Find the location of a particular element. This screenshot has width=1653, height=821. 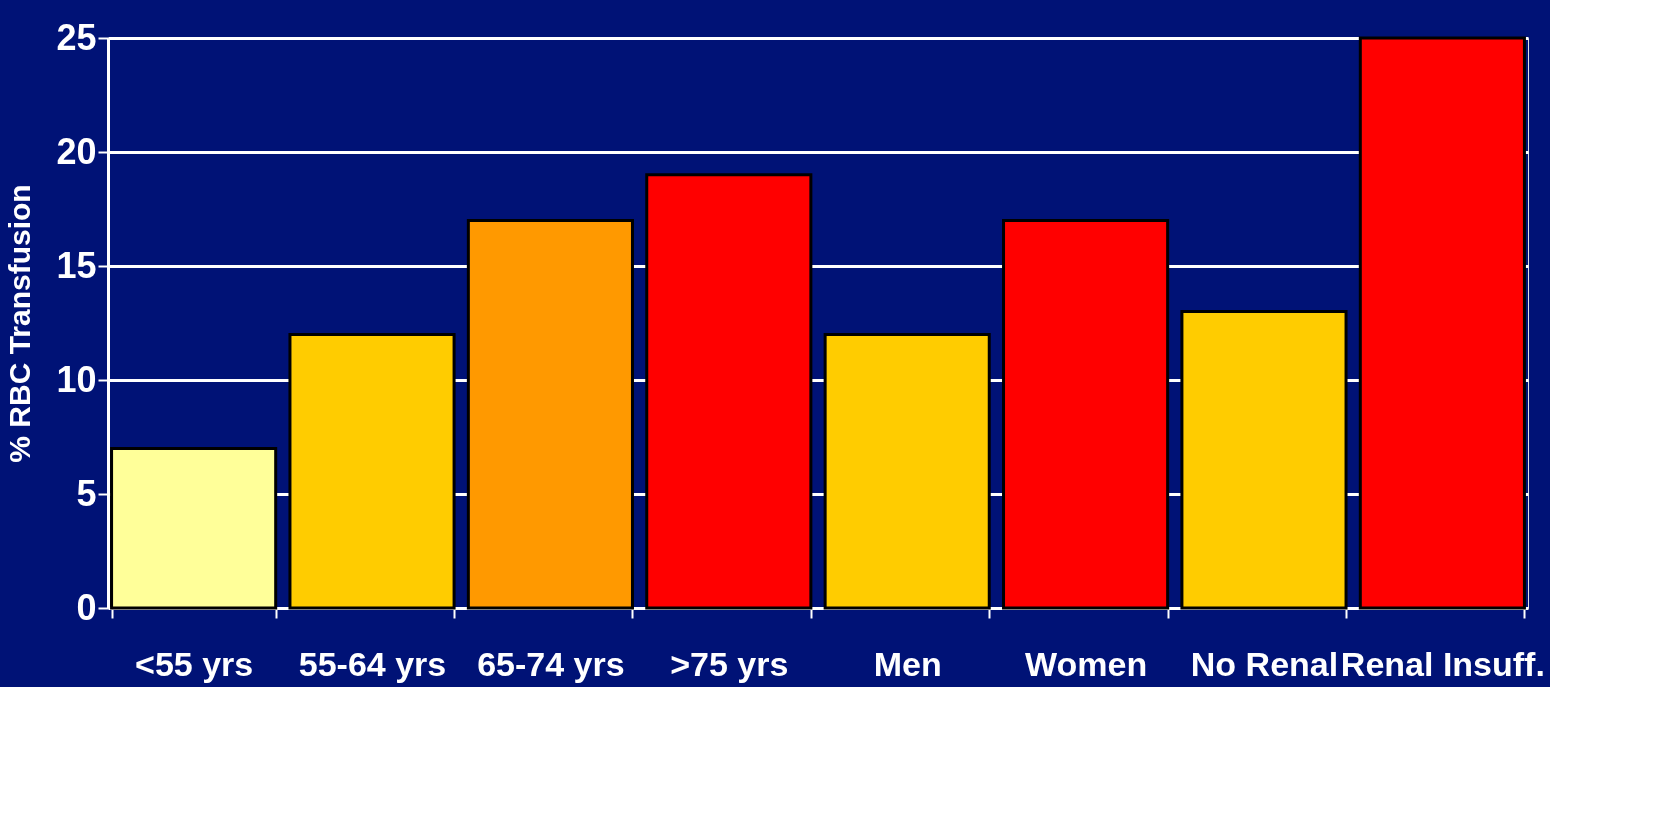

x-tick-label: <55 yrs is located at coordinates (194, 663).